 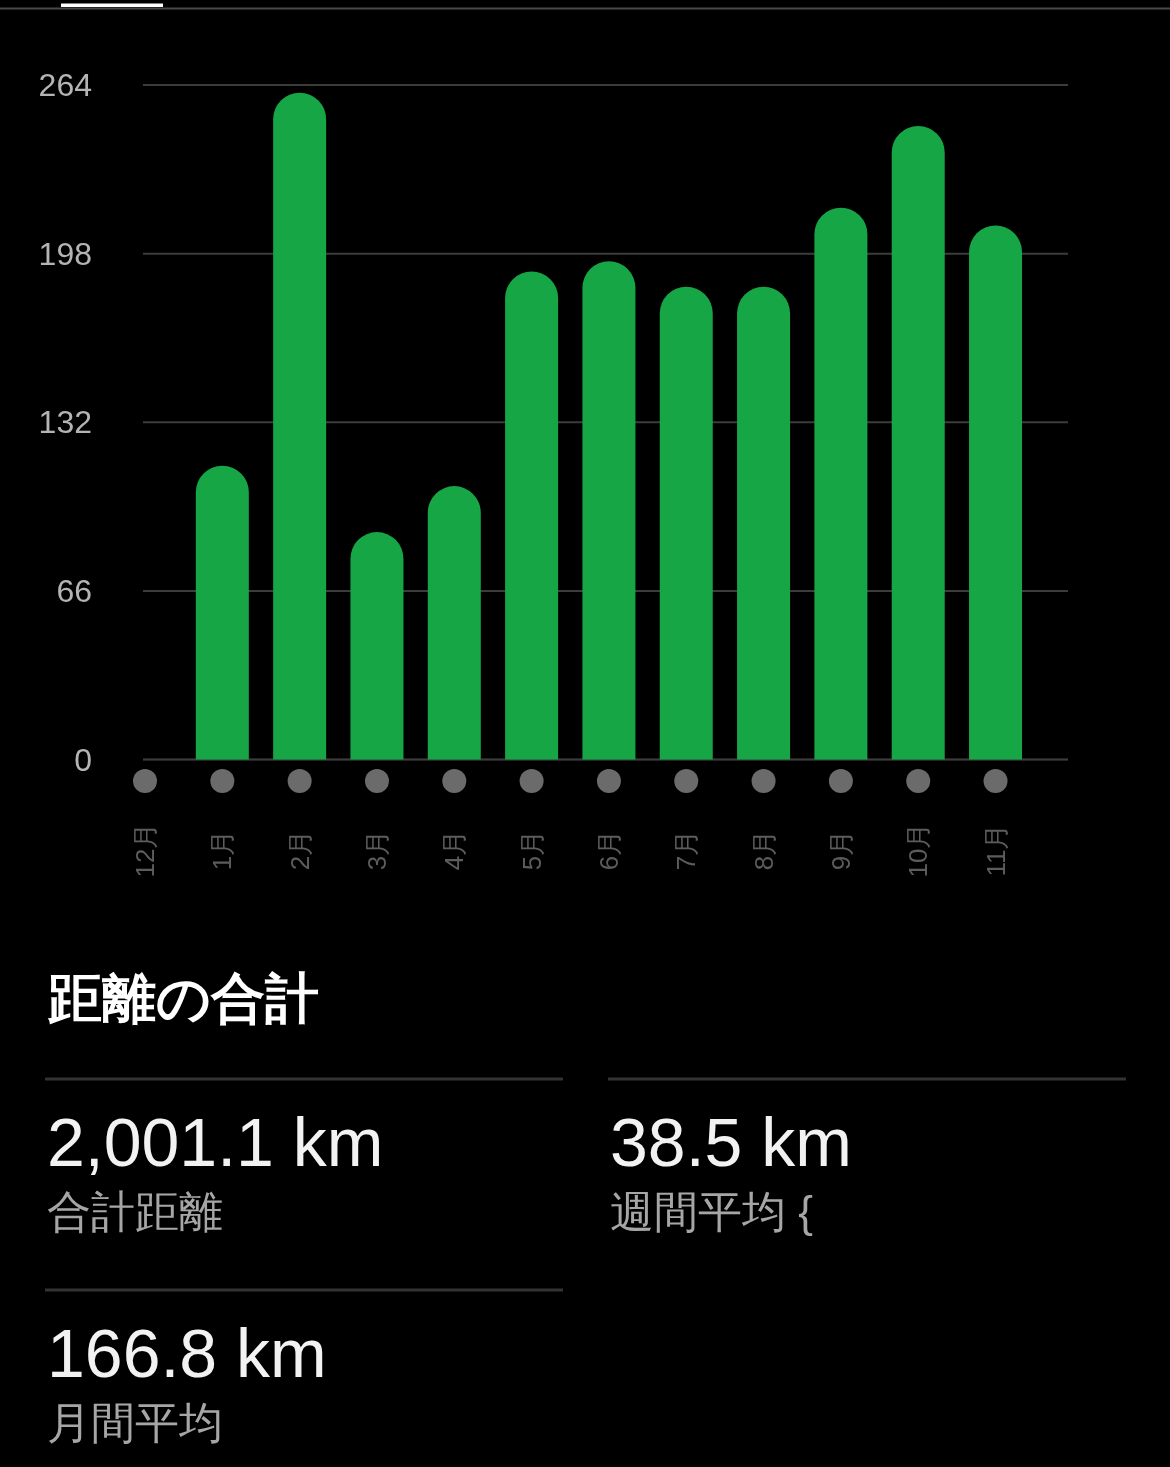 I want to click on x-tick-label: 6月, so click(x=608, y=850).